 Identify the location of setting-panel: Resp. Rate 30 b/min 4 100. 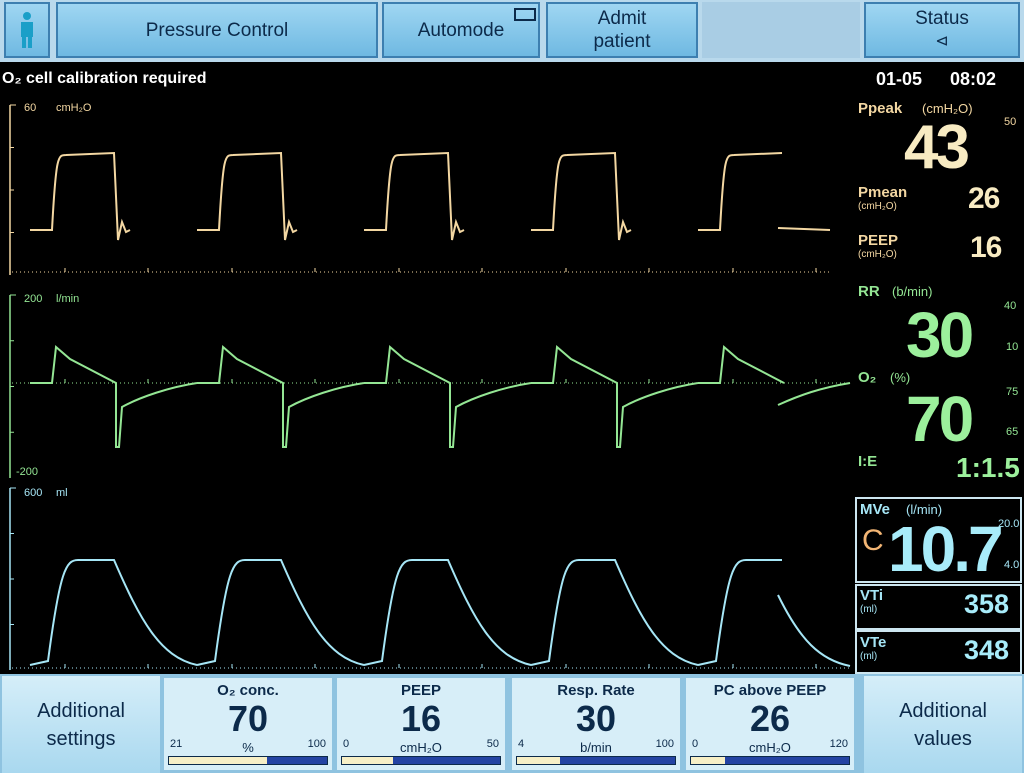
(596, 724).